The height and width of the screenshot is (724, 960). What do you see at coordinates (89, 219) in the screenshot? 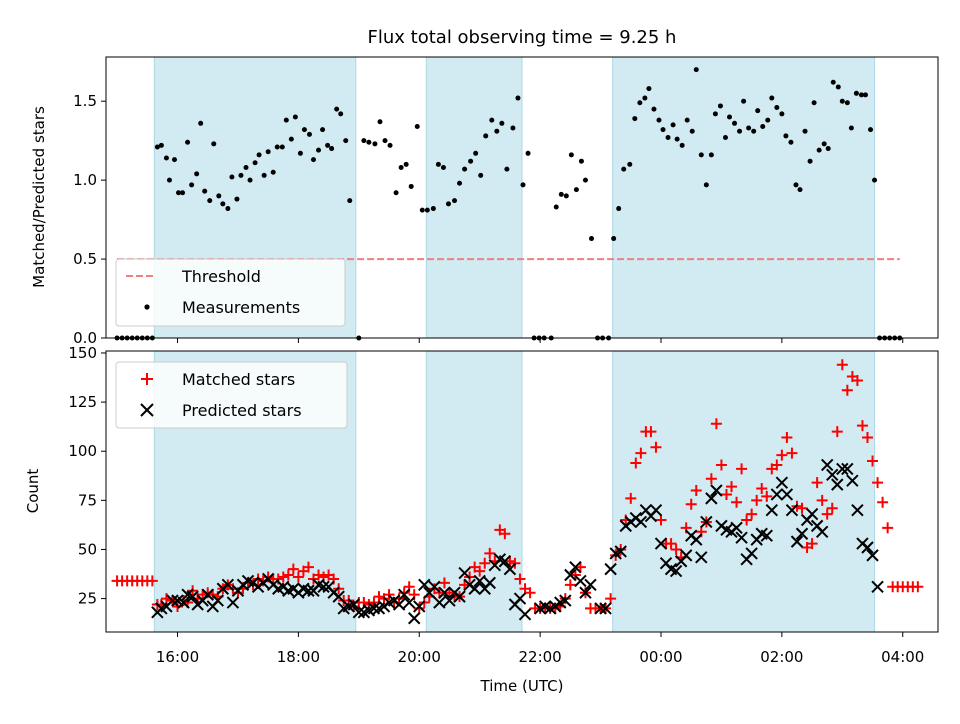
I see `top-y-ticks: 0.0 0.5 1.0 1.5` at bounding box center [89, 219].